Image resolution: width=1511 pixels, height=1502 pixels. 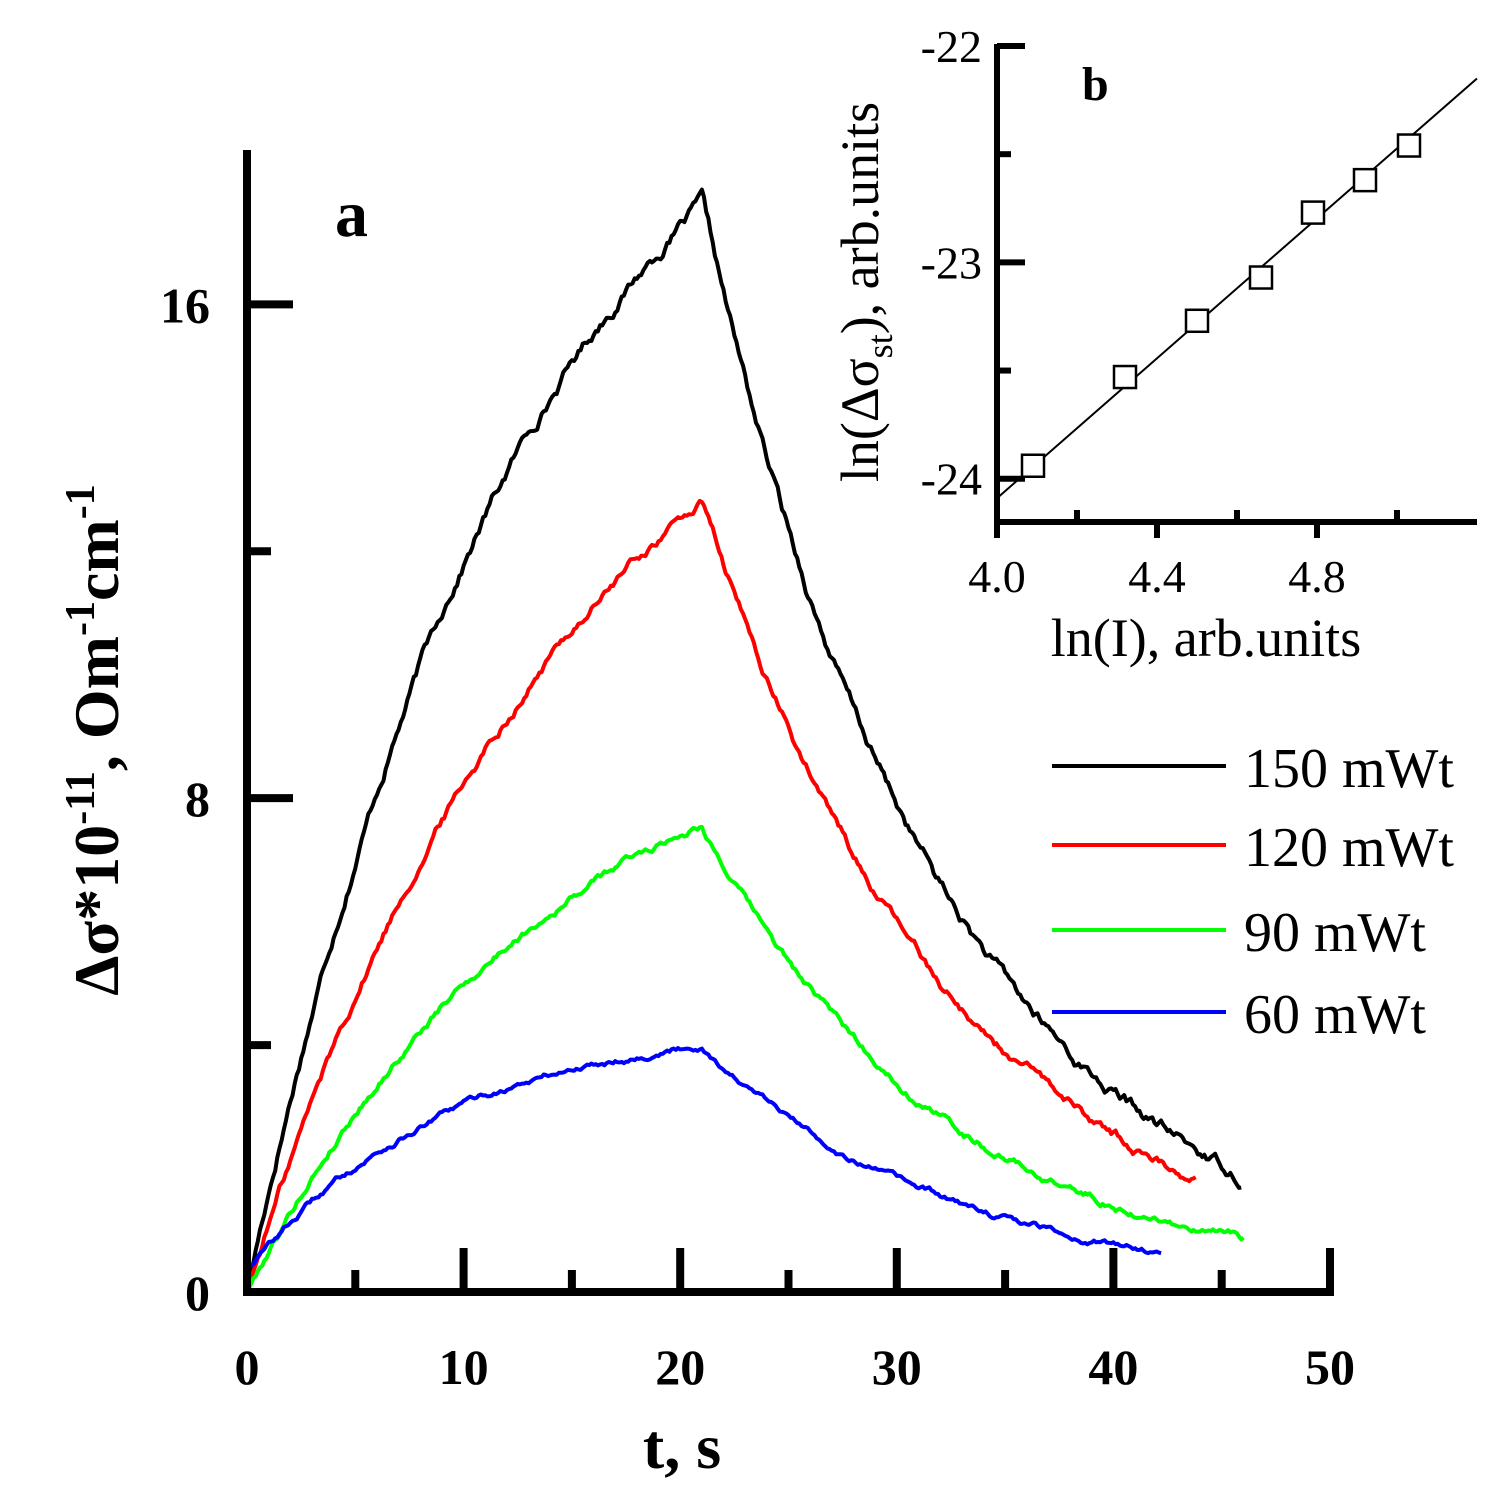 I want to click on inset-y-tick-label: -22, so click(x=951, y=46).